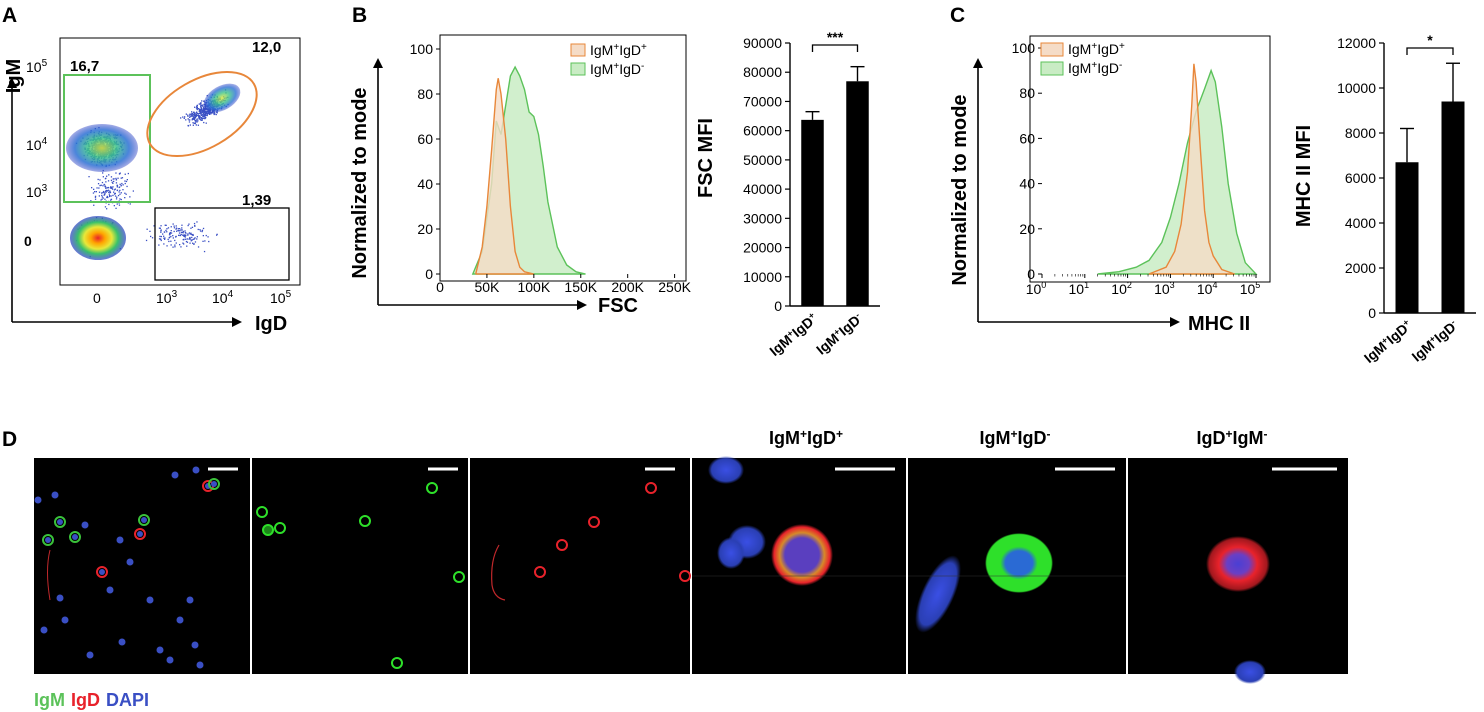 The image size is (1484, 712). What do you see at coordinates (127, 567) in the screenshot?
I see `merge-cells` at bounding box center [127, 567].